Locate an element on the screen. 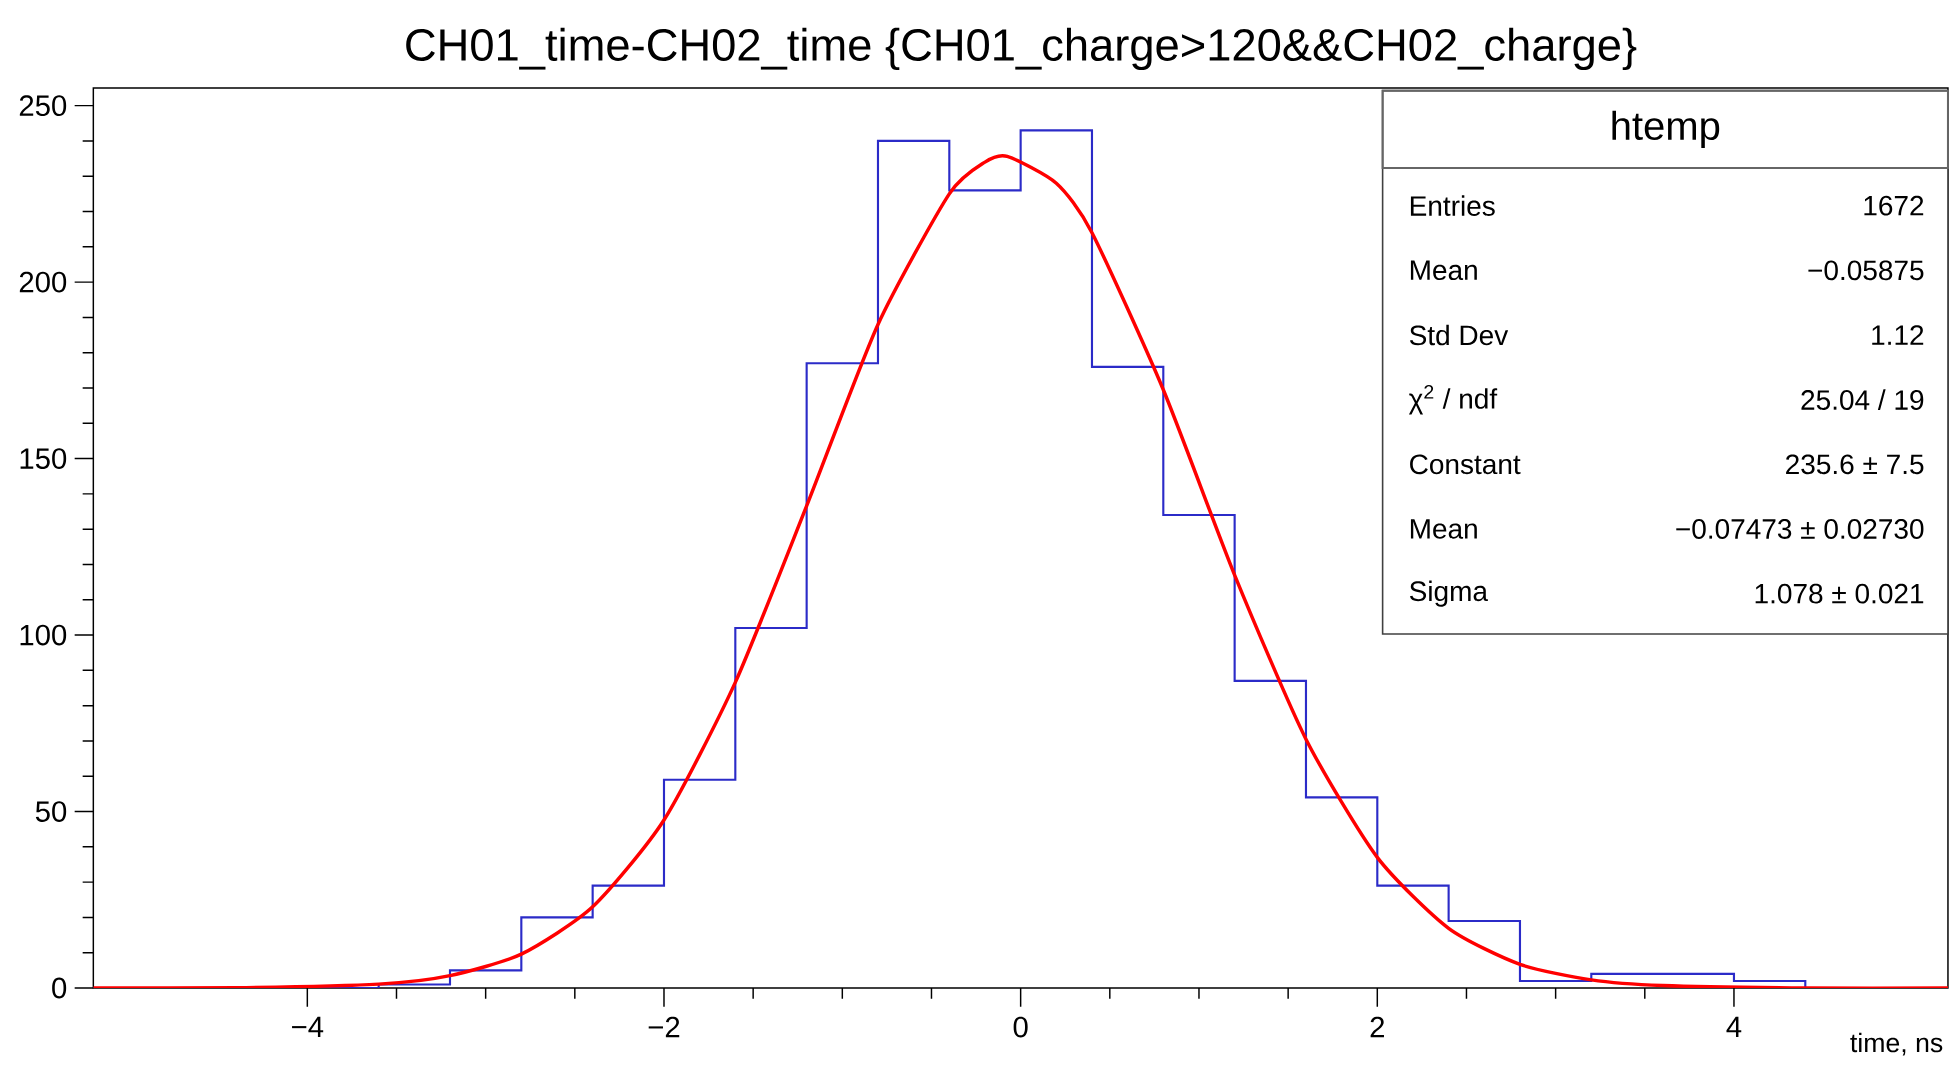 This screenshot has height=1068, width=1960. y-tick-label: 200 is located at coordinates (43, 282).